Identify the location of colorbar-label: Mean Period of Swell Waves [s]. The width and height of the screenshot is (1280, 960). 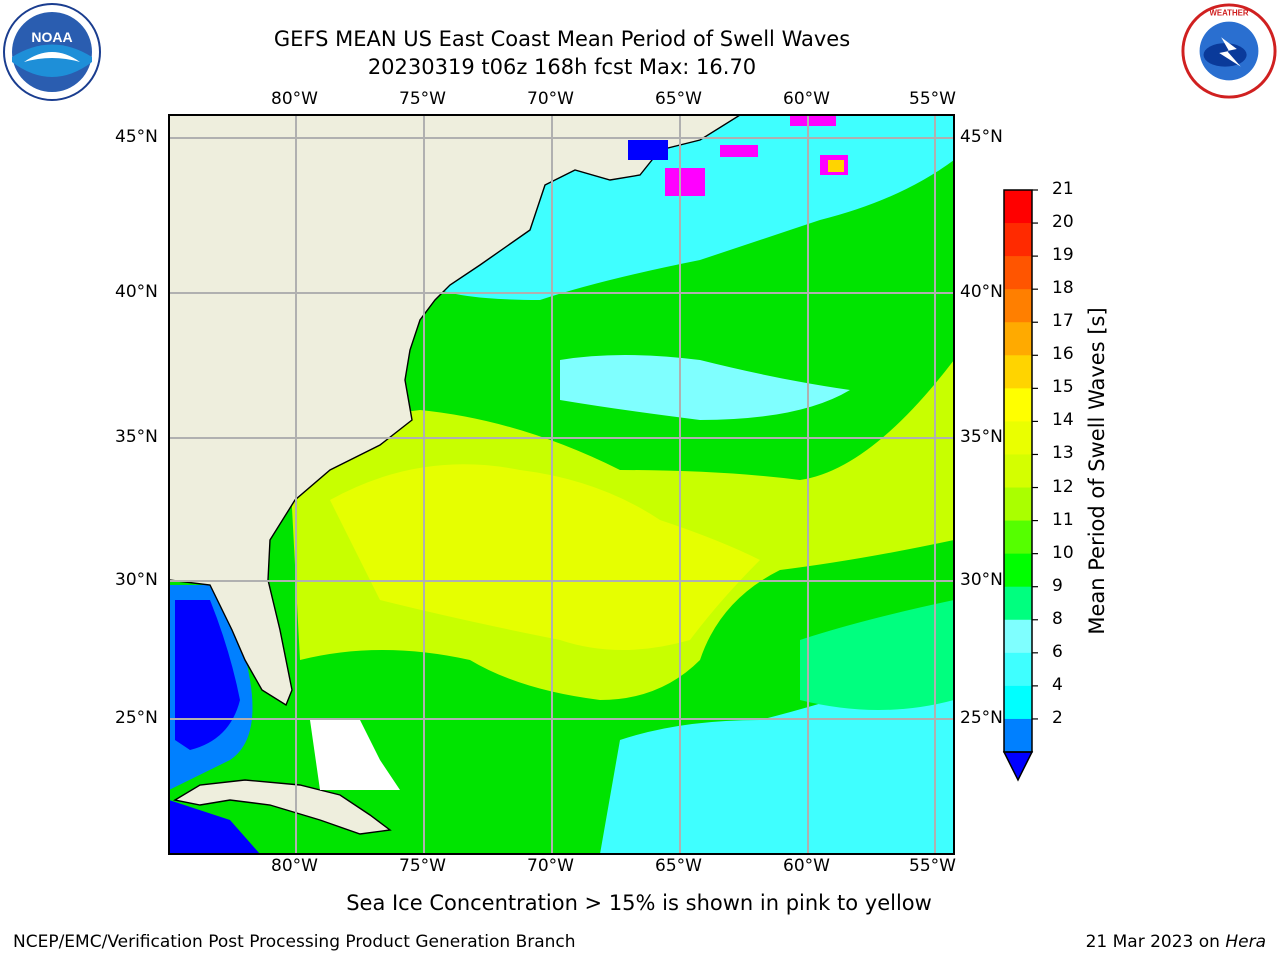
(1097, 471).